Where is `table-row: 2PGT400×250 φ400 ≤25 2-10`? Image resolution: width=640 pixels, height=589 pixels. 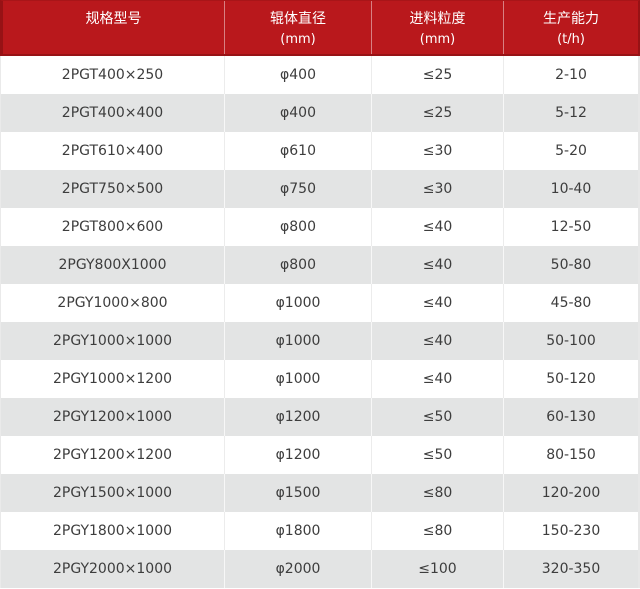
table-row: 2PGT400×250 φ400 ≤25 2-10 is located at coordinates (319, 75).